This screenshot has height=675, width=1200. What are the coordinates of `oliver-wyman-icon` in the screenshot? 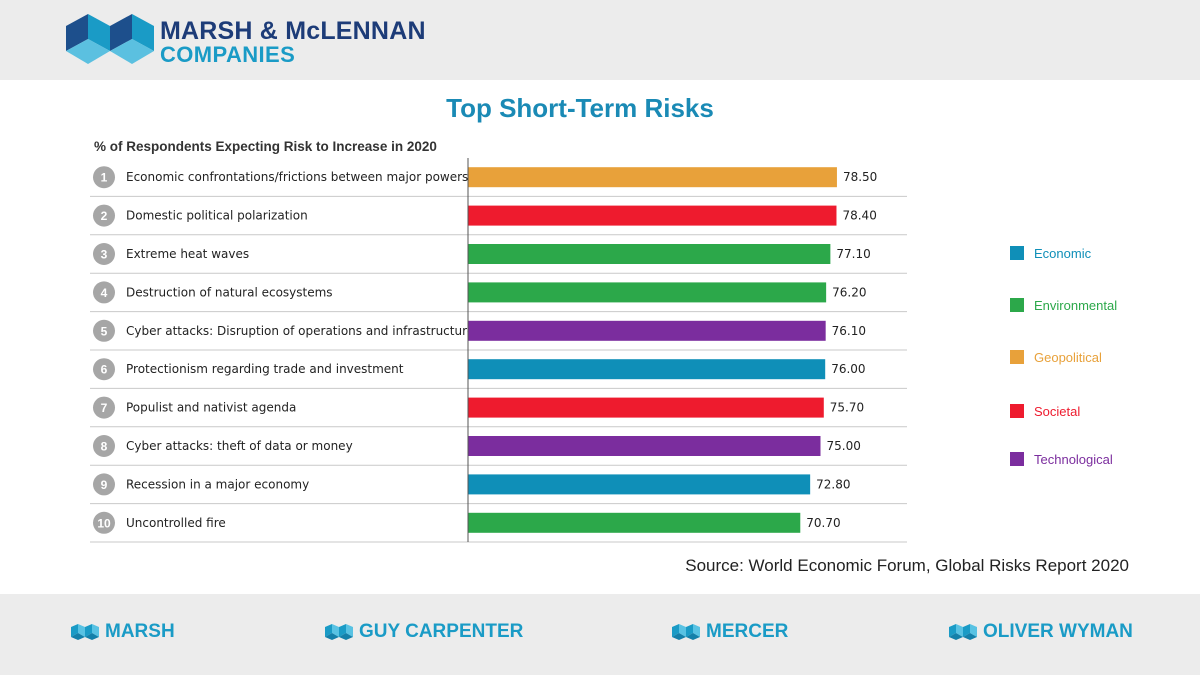 It's located at (963, 632).